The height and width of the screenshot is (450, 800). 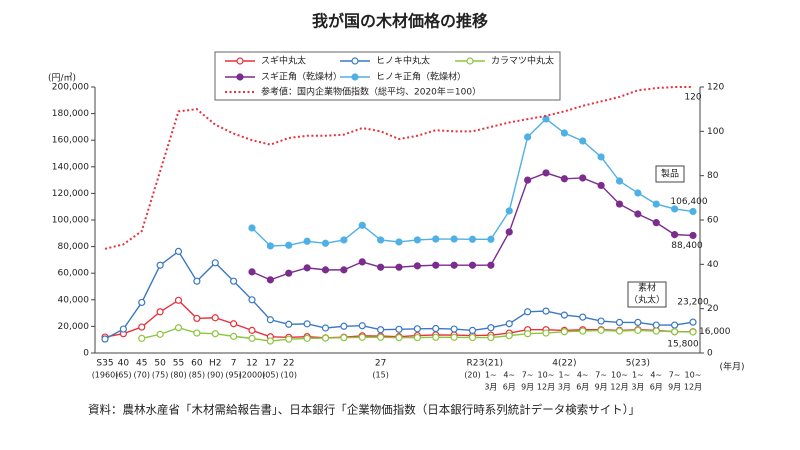 What do you see at coordinates (70, 88) in the screenshot?
I see `y-tick-label: 200,000` at bounding box center [70, 88].